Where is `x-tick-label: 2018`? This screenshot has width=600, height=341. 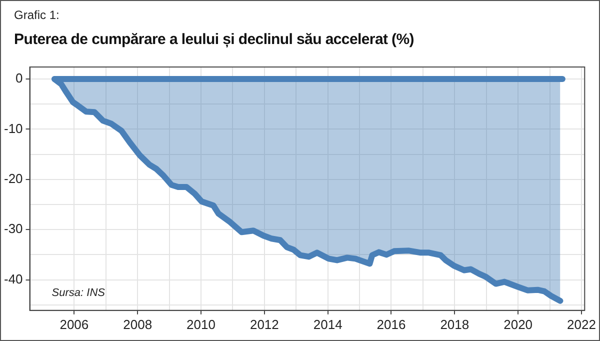 x-tick-label: 2018 is located at coordinates (455, 324).